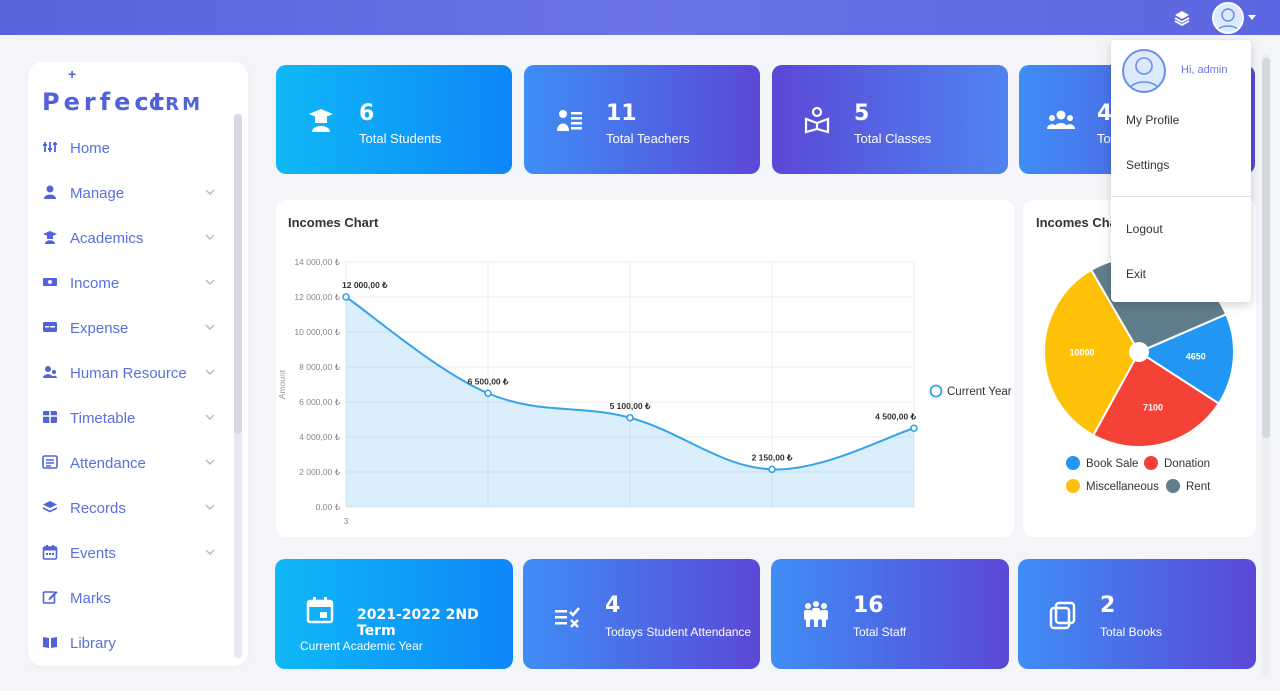 This screenshot has width=1280, height=691. Describe the element at coordinates (50, 192) in the screenshot. I see `user-icon` at that location.